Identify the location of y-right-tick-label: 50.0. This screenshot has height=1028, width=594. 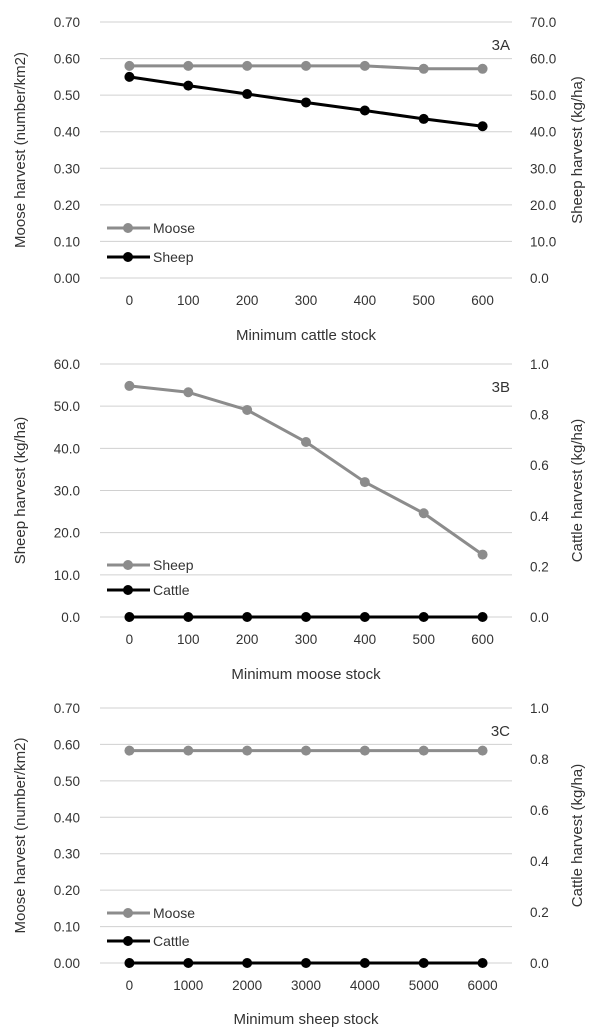
(543, 95).